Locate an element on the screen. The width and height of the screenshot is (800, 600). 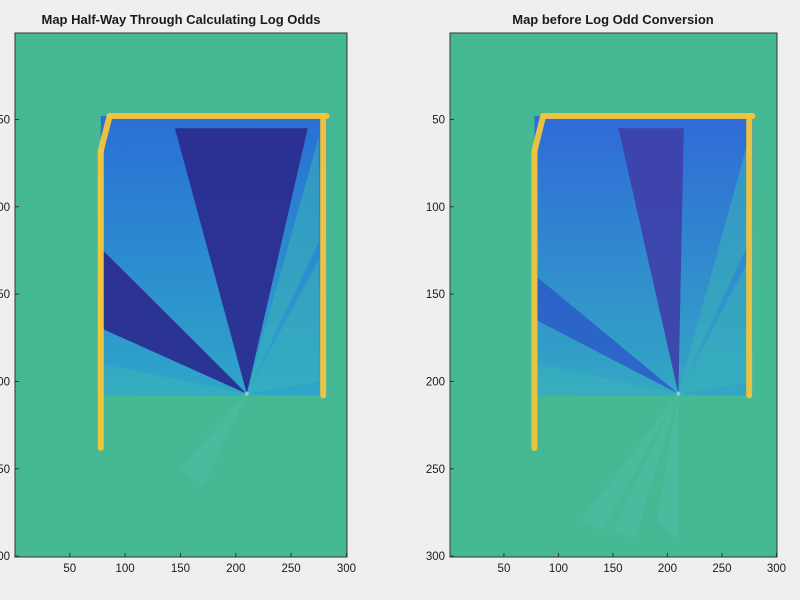
right-y-tick-label: 100 is located at coordinates (435, 208).